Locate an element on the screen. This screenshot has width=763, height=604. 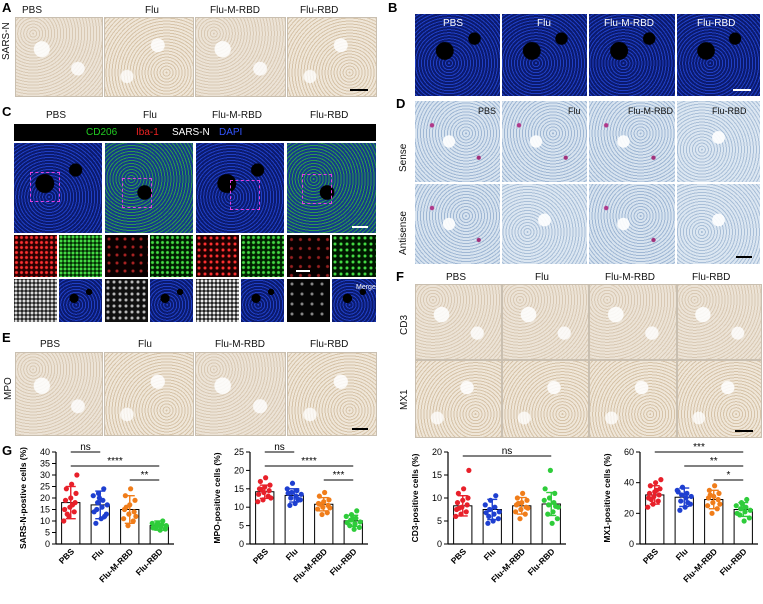
panel-d-sense-flu-rbd is located at coordinates (718, 141).